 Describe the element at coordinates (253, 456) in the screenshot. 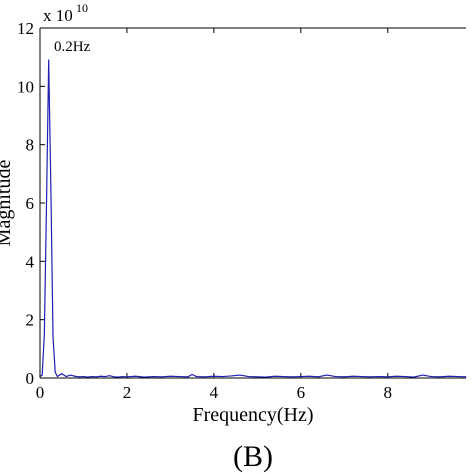

I see `panel-label: (B)` at that location.